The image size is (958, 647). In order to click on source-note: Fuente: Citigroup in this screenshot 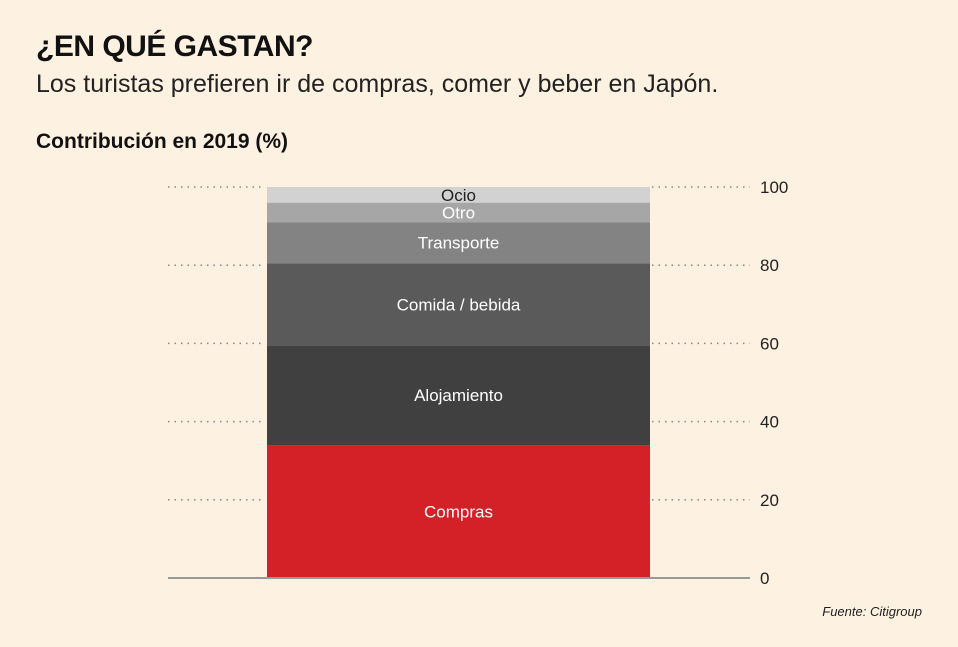, I will do `click(872, 611)`.